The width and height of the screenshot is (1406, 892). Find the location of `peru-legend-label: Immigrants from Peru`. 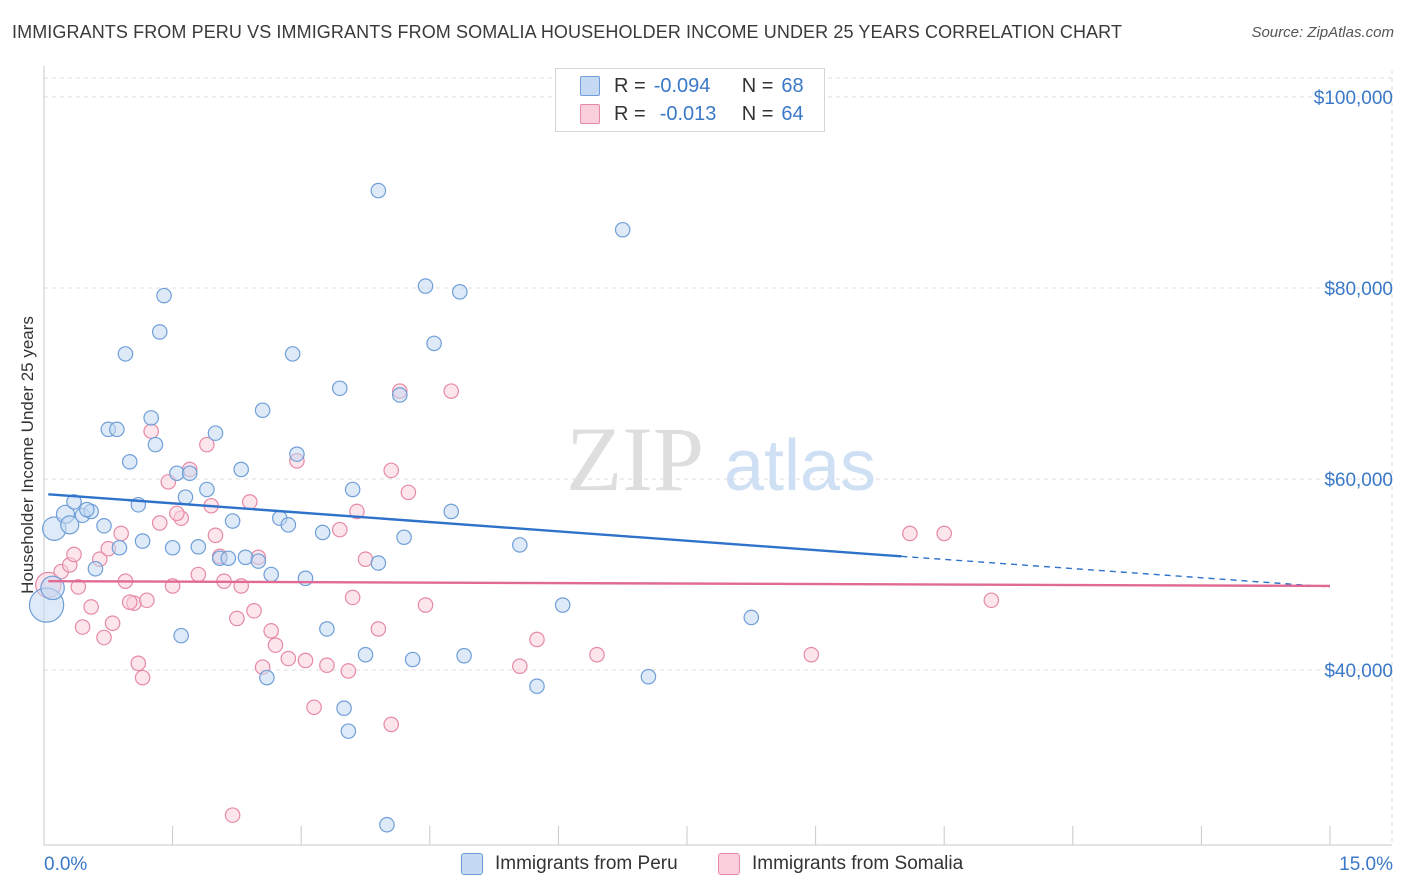

peru-legend-label: Immigrants from Peru is located at coordinates (586, 863).